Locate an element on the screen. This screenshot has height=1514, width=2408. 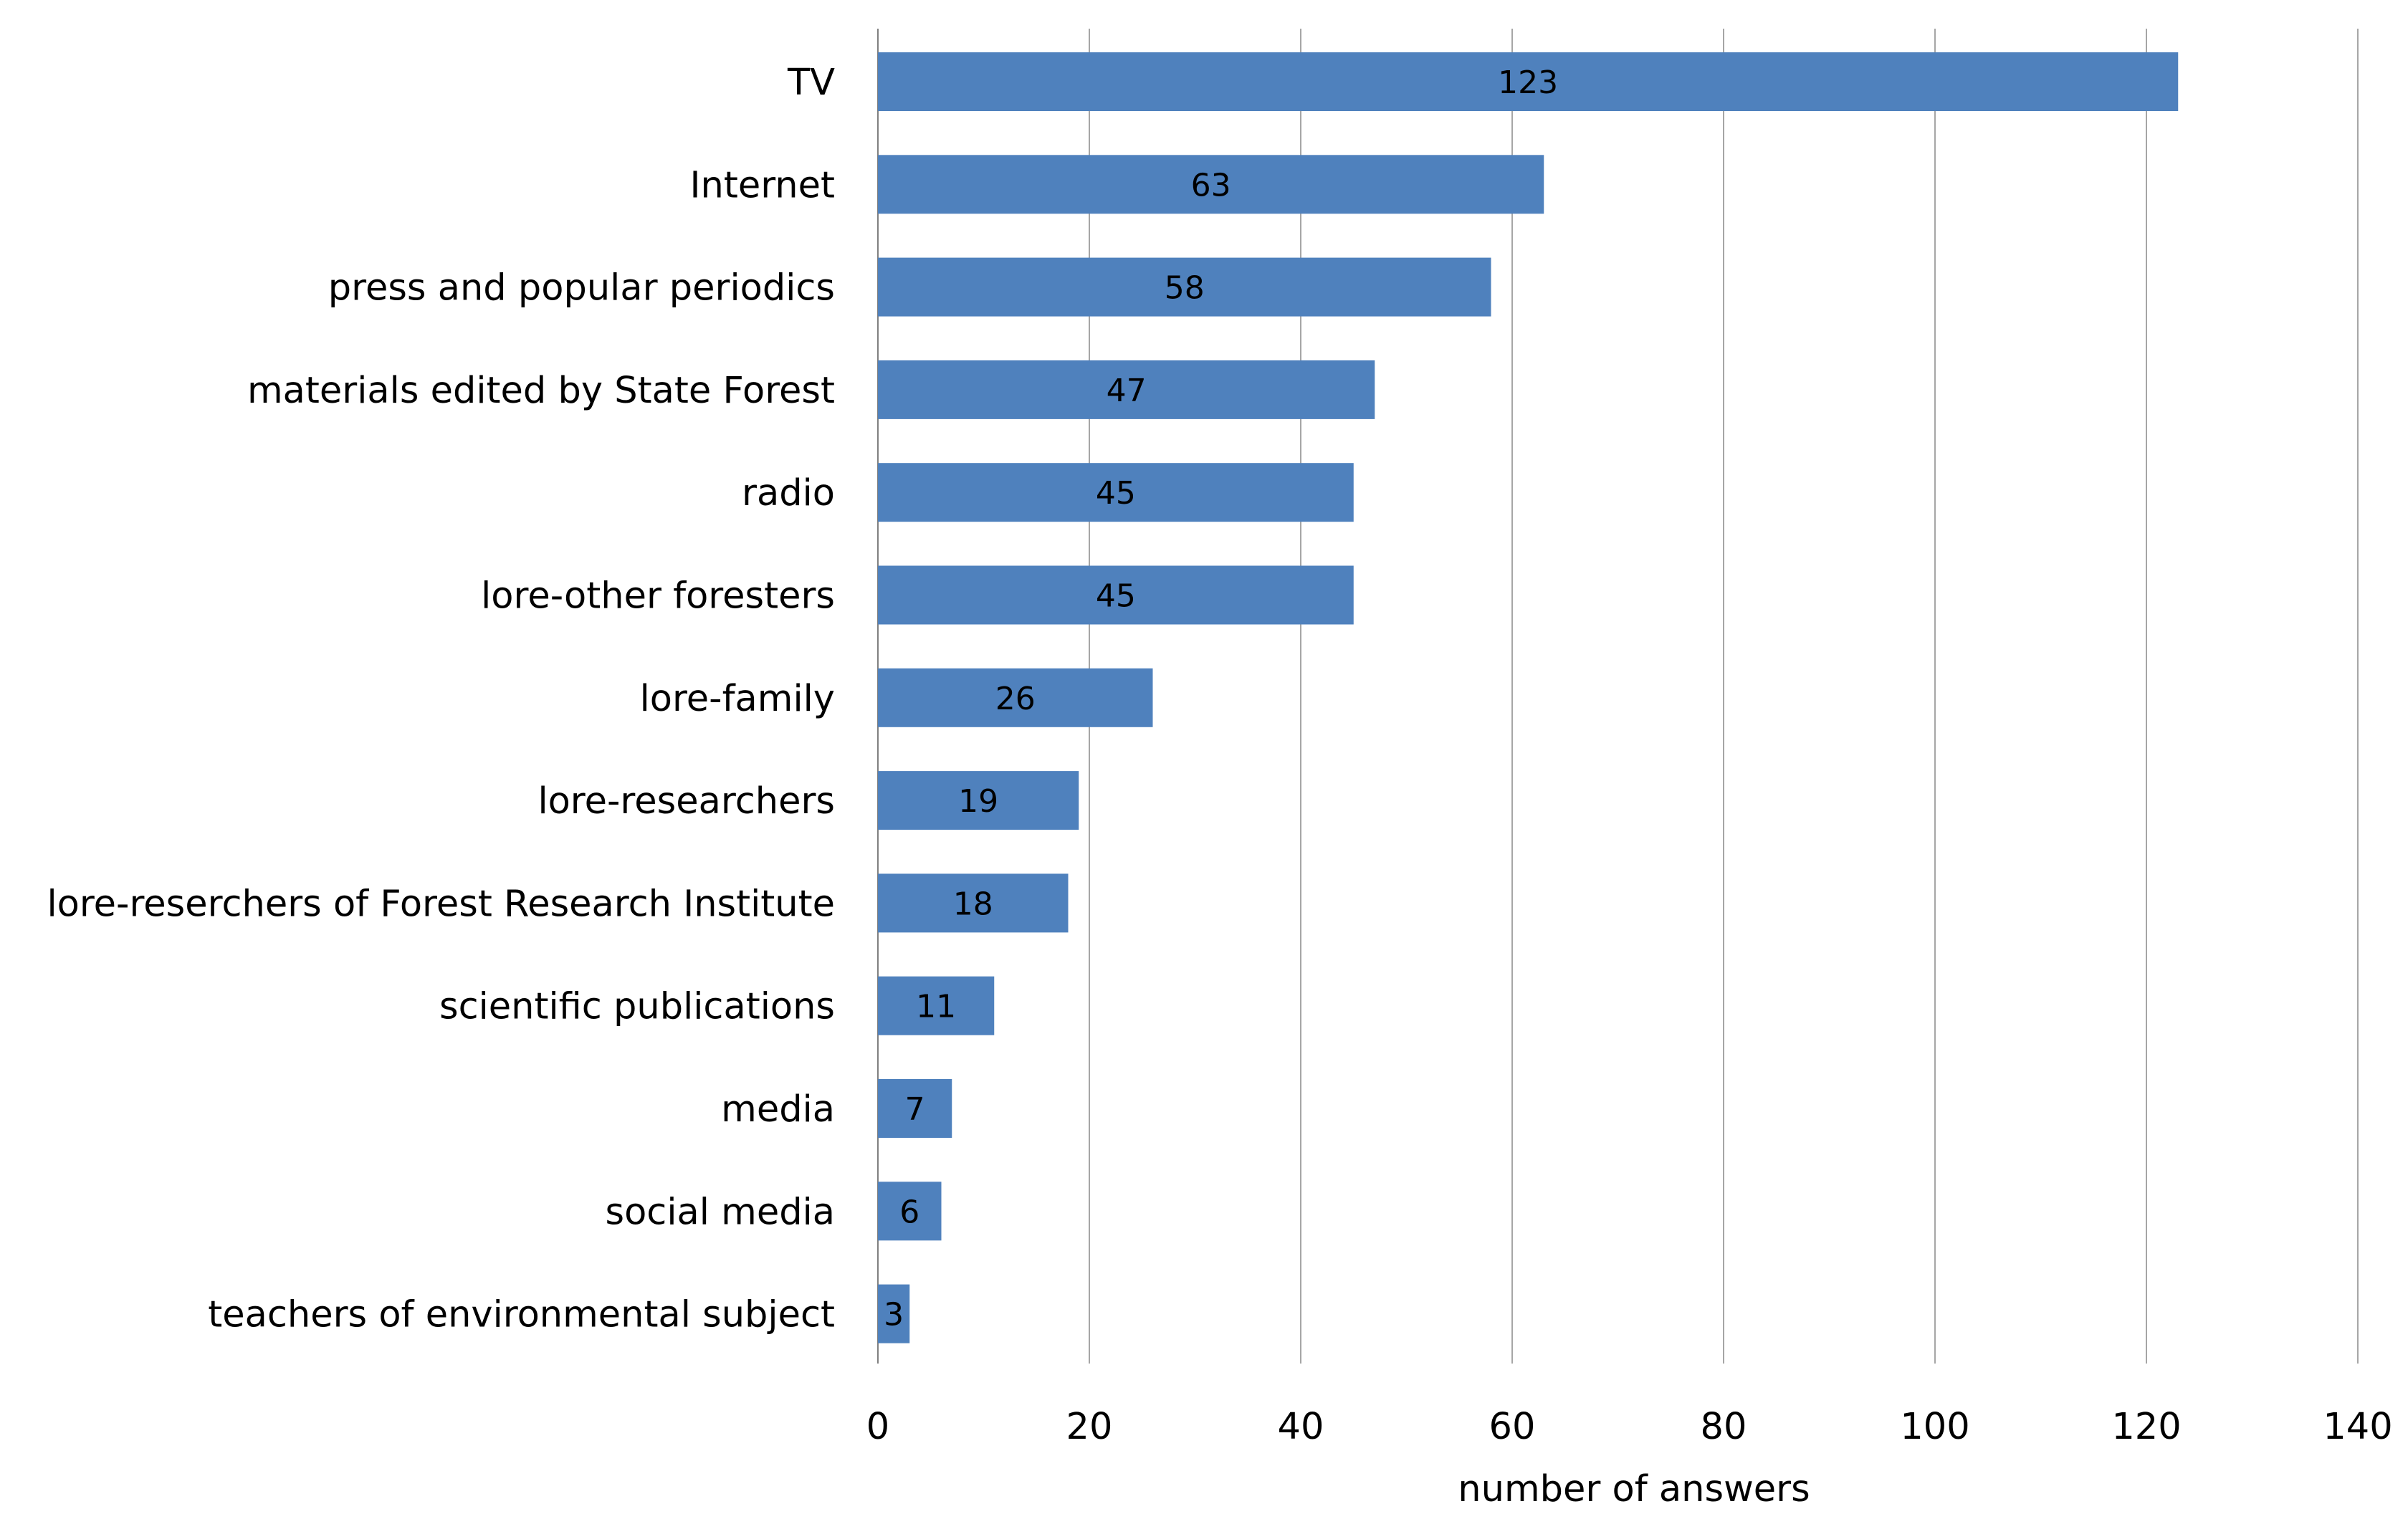
x-tick-label: 140 is located at coordinates (2357, 1427).